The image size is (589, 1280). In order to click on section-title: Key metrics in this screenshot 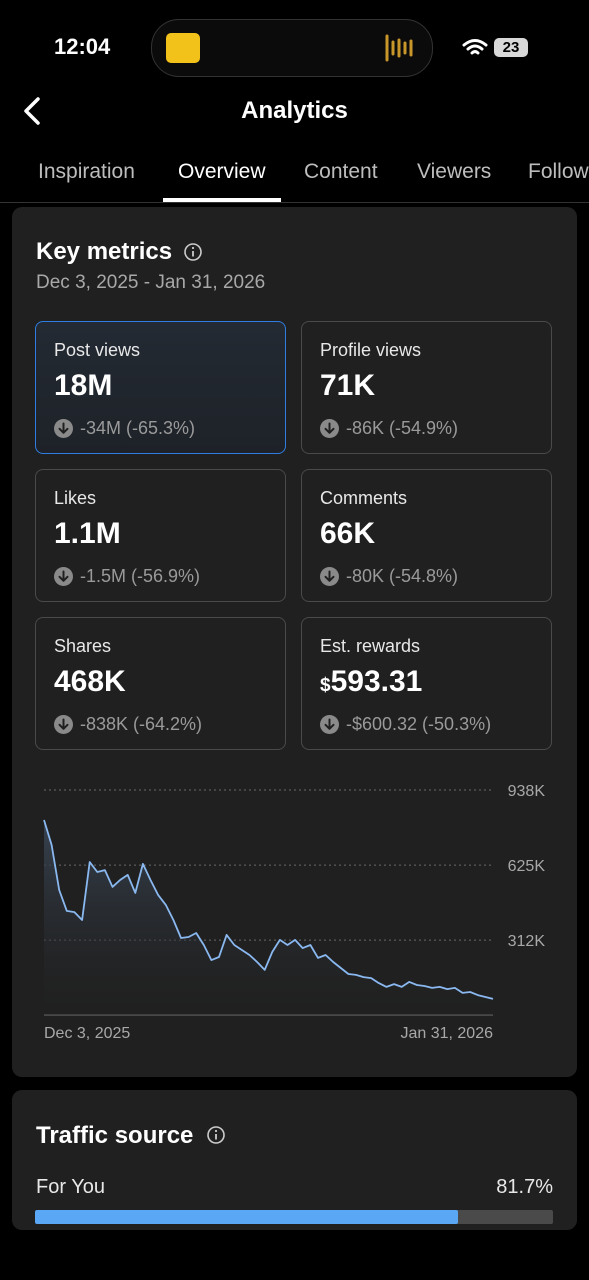, I will do `click(104, 251)`.